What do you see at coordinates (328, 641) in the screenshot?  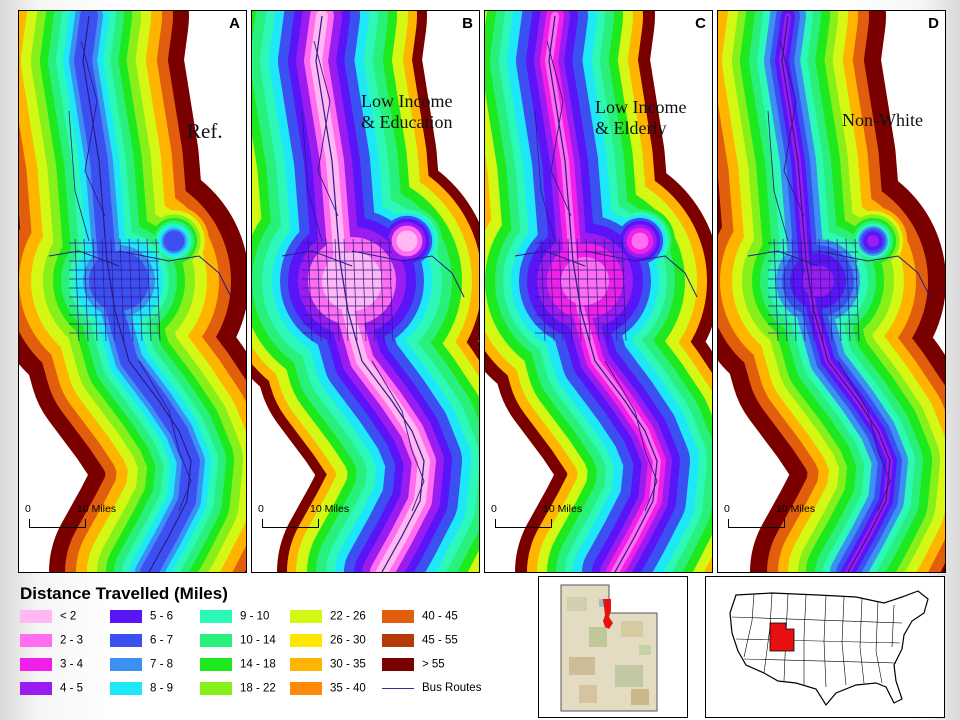 I see `legend-item: 26 - 30` at bounding box center [328, 641].